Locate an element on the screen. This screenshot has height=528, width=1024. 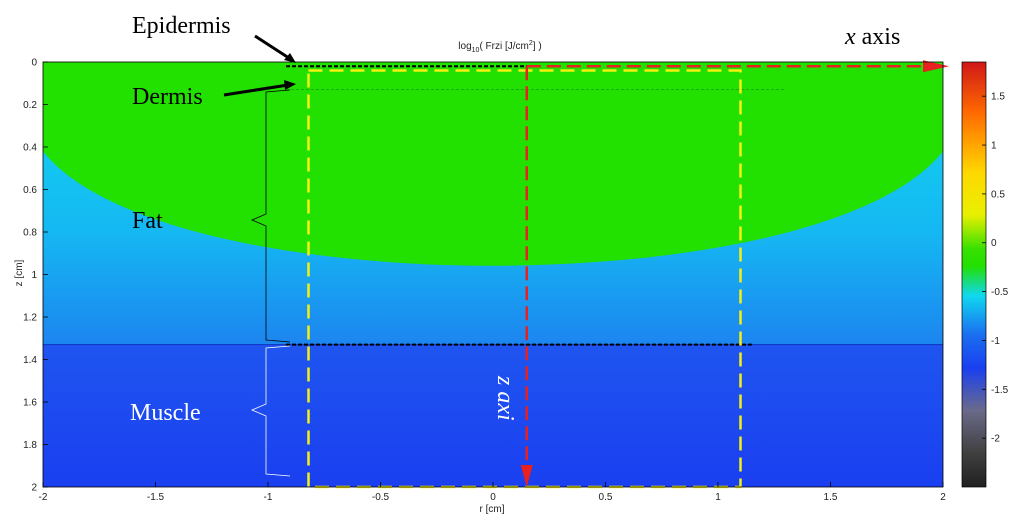
x-tick-label: 2 is located at coordinates (943, 497).